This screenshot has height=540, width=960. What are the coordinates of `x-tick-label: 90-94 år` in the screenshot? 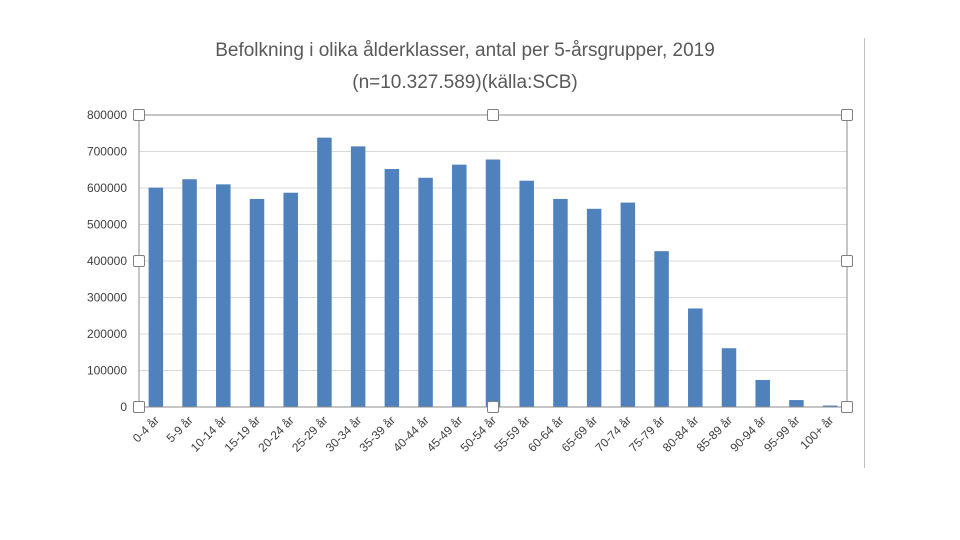 It's located at (748, 434).